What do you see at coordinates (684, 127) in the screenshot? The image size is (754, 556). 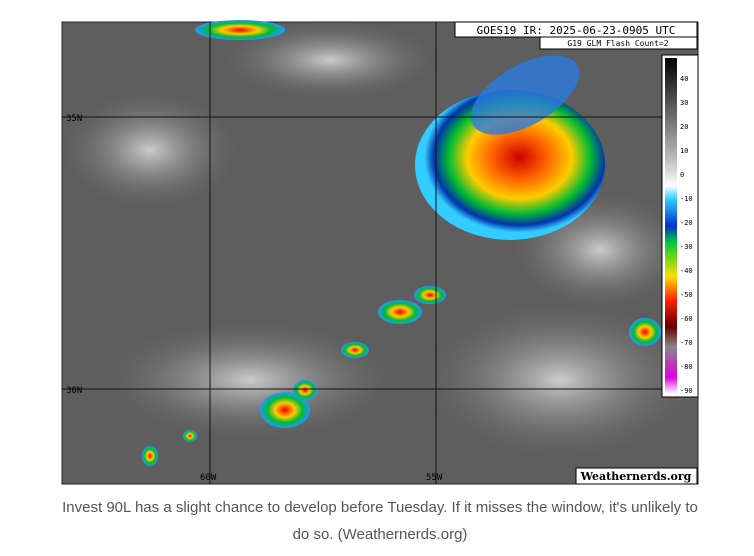 I see `colorbar-tick-label: 20` at bounding box center [684, 127].